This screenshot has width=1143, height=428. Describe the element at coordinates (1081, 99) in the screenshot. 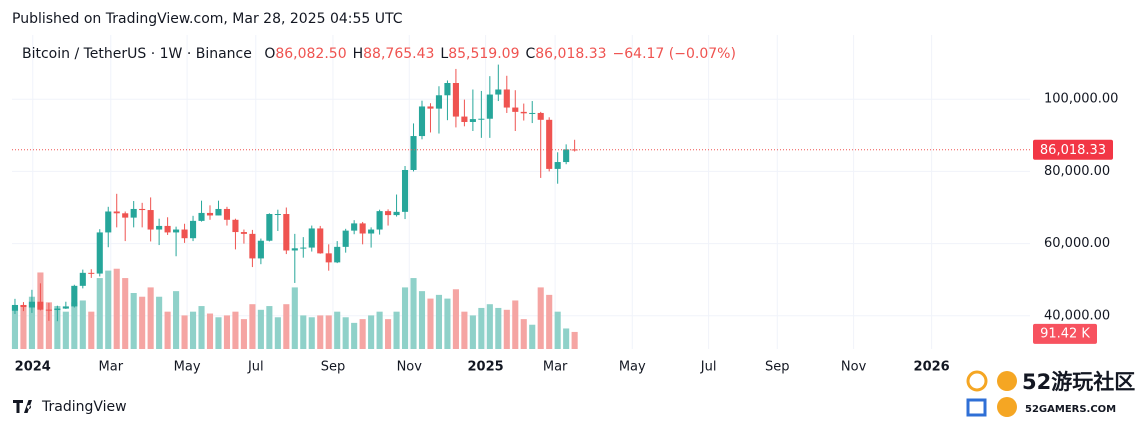

I see `y-tick-label: 100,000.00` at that location.